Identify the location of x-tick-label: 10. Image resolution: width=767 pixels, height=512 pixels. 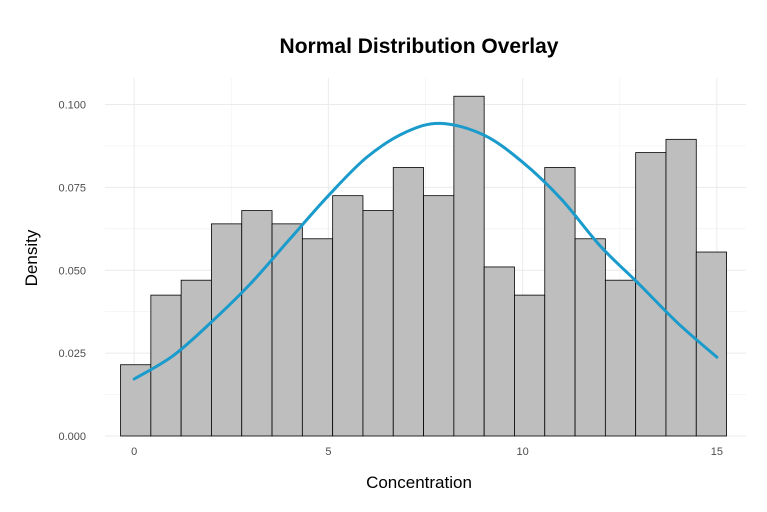
(522, 452).